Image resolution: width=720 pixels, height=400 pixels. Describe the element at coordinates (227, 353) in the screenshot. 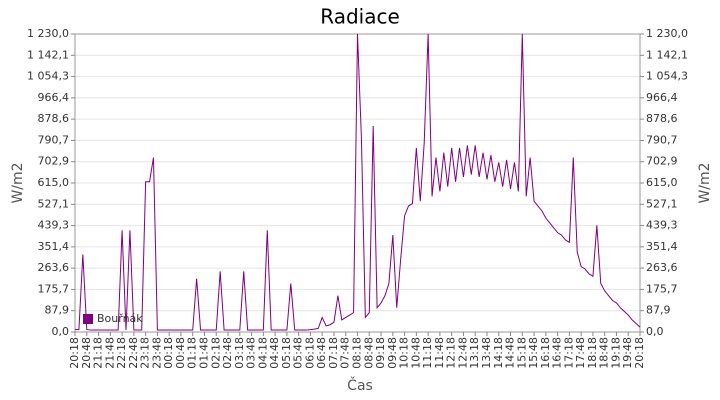

I see `x-tick-label: 02:48` at that location.